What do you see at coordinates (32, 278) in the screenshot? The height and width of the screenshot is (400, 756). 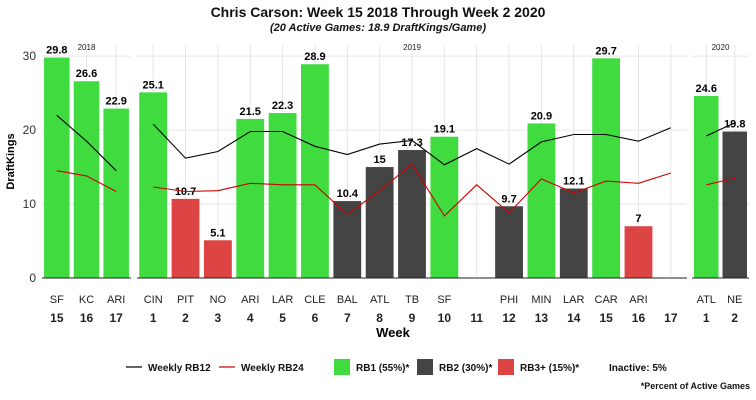 I see `y-tick-label: 0` at bounding box center [32, 278].